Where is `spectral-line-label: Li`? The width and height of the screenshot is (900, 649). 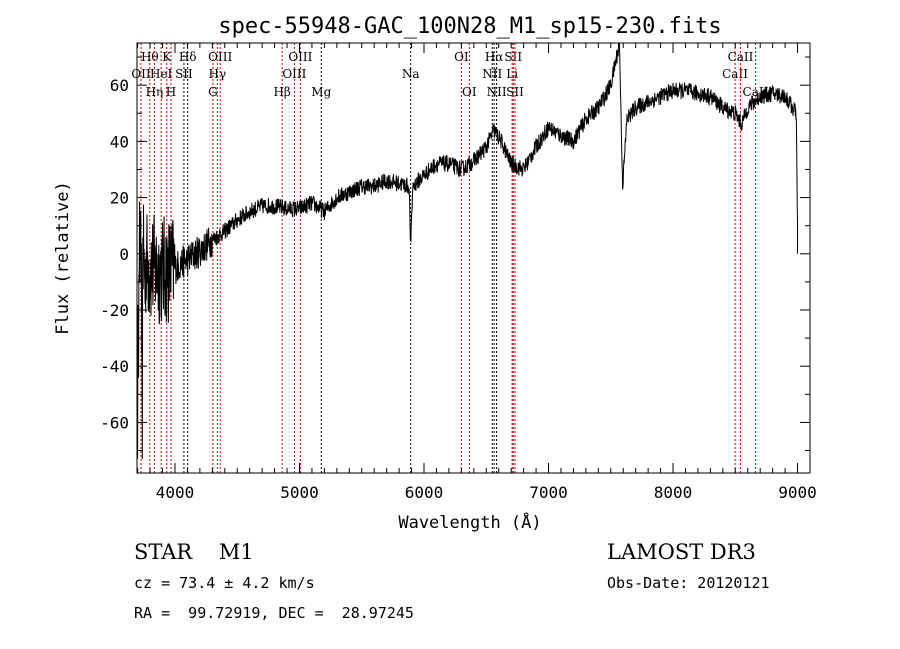
spectral-line-label: Li is located at coordinates (512, 74).